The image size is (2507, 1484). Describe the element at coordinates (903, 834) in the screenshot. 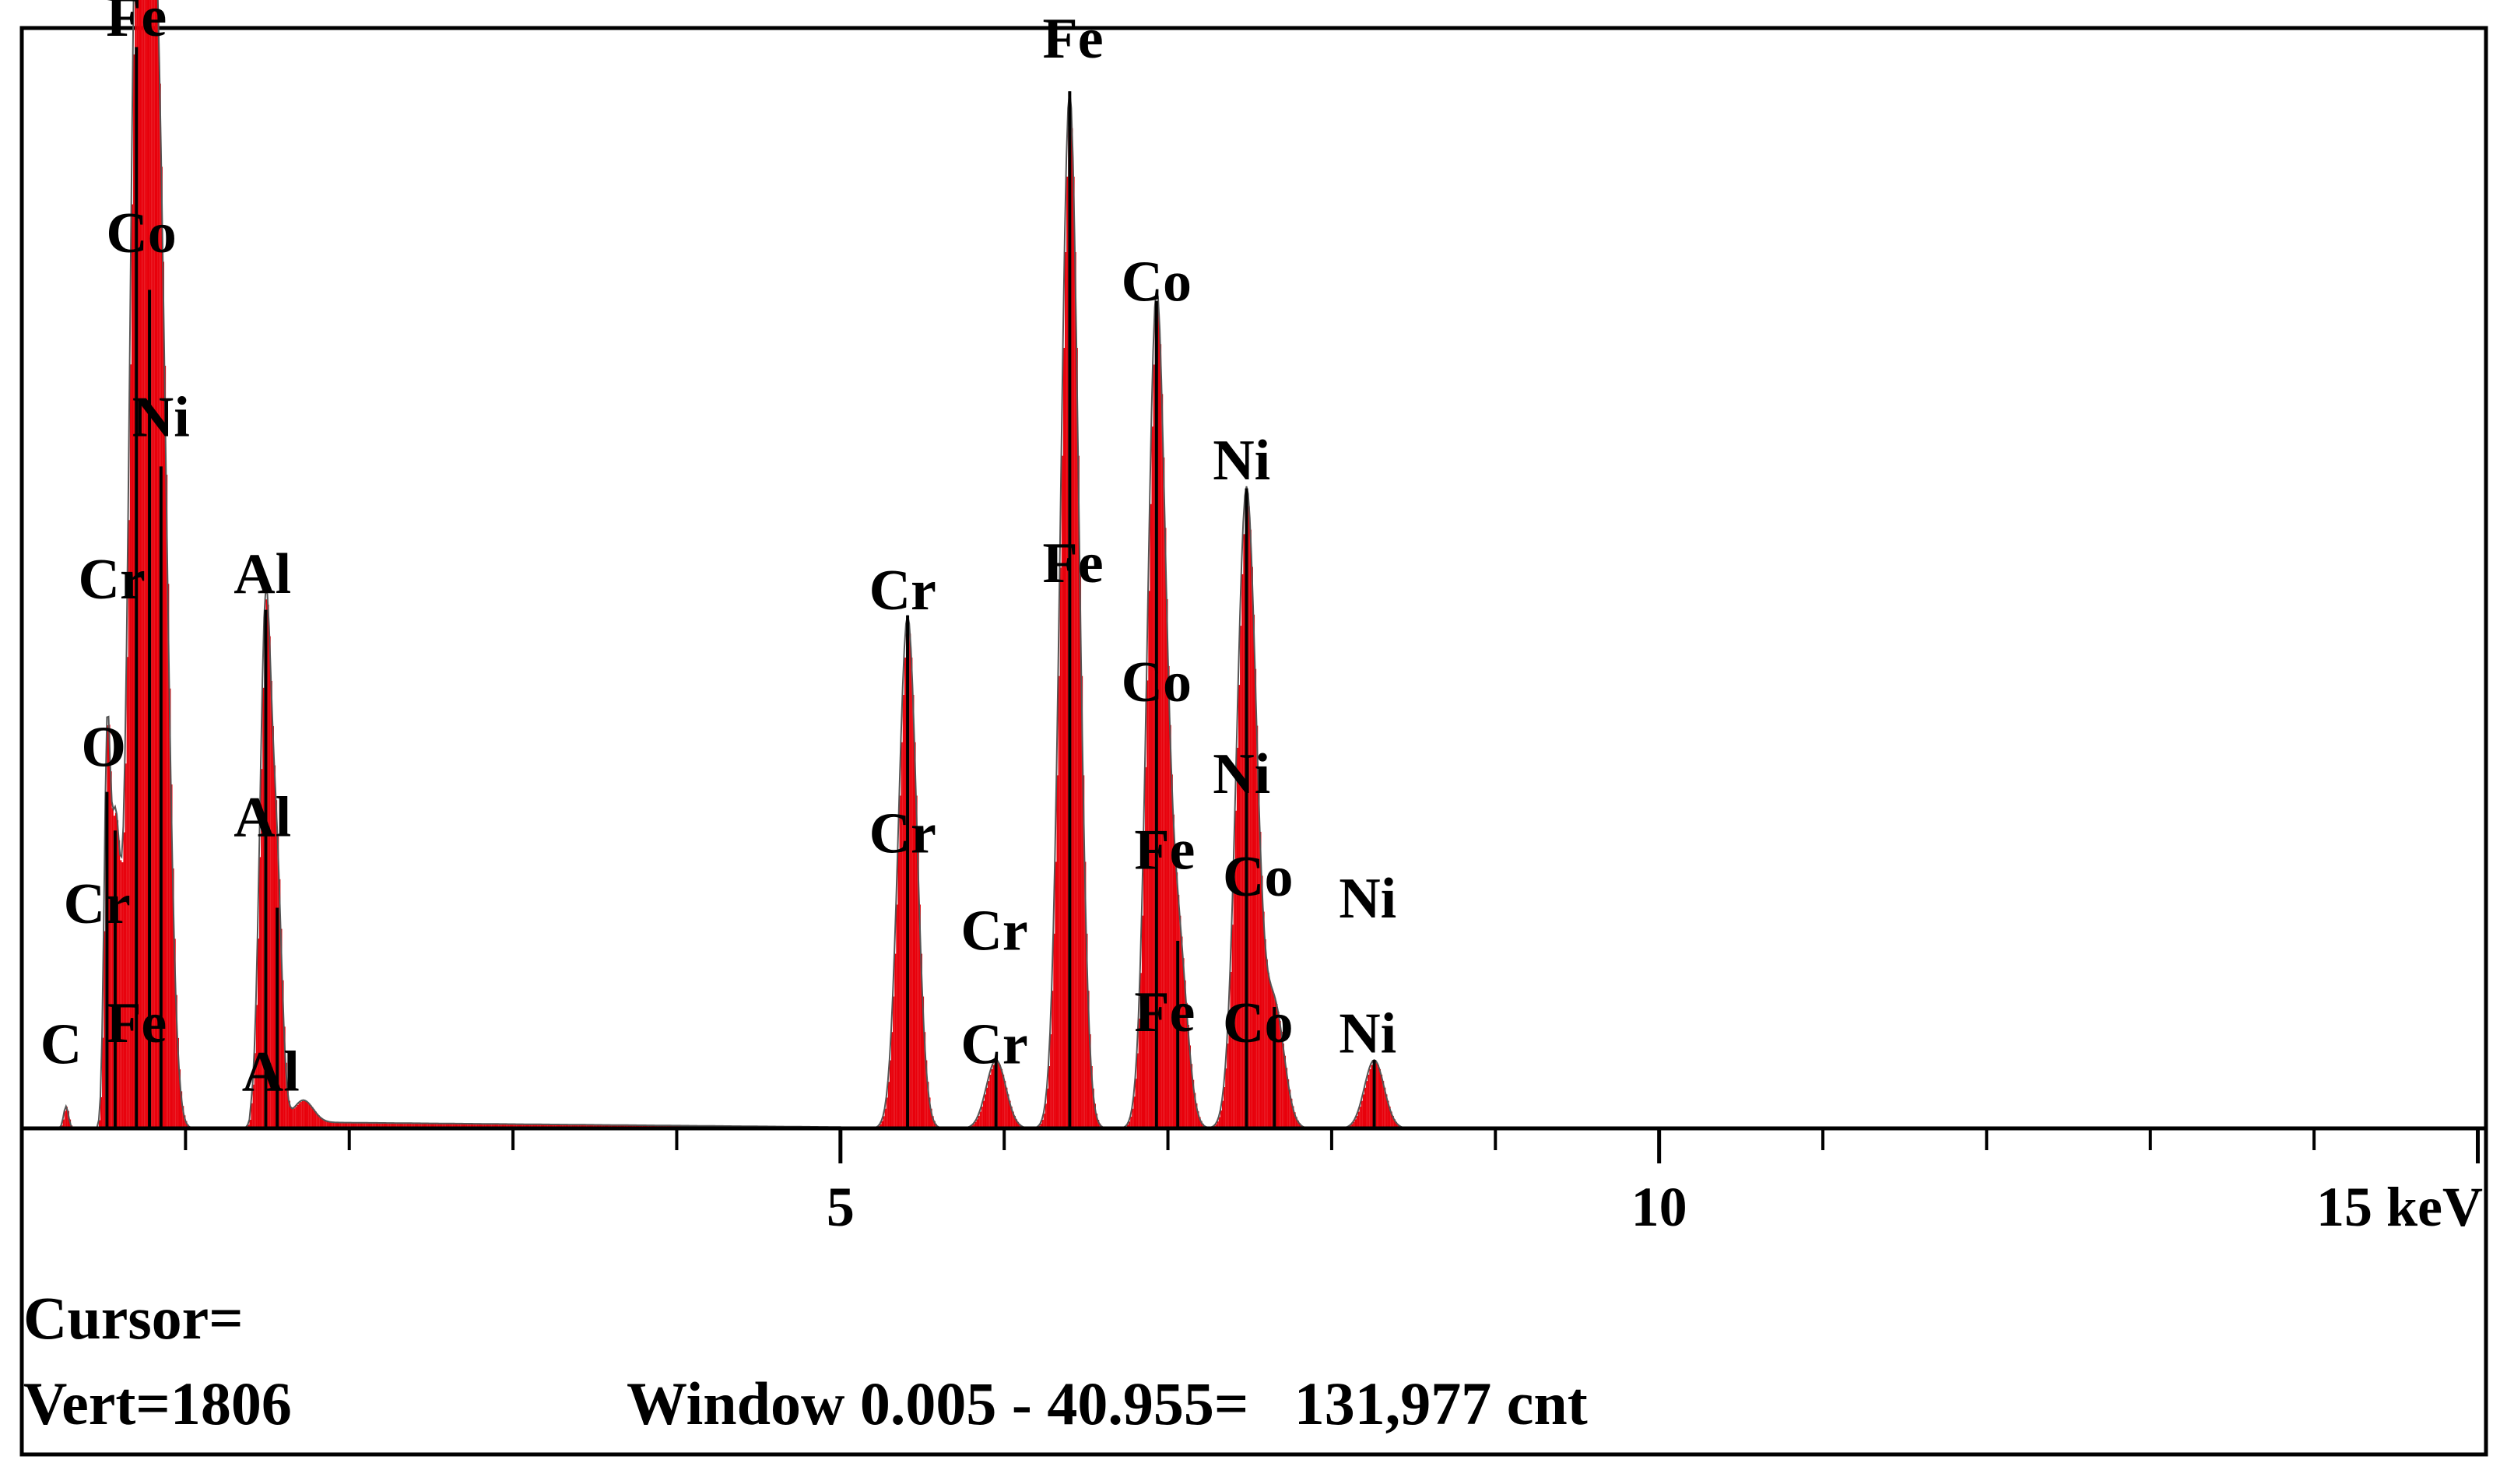

I see `element-label-cr: Cr` at that location.